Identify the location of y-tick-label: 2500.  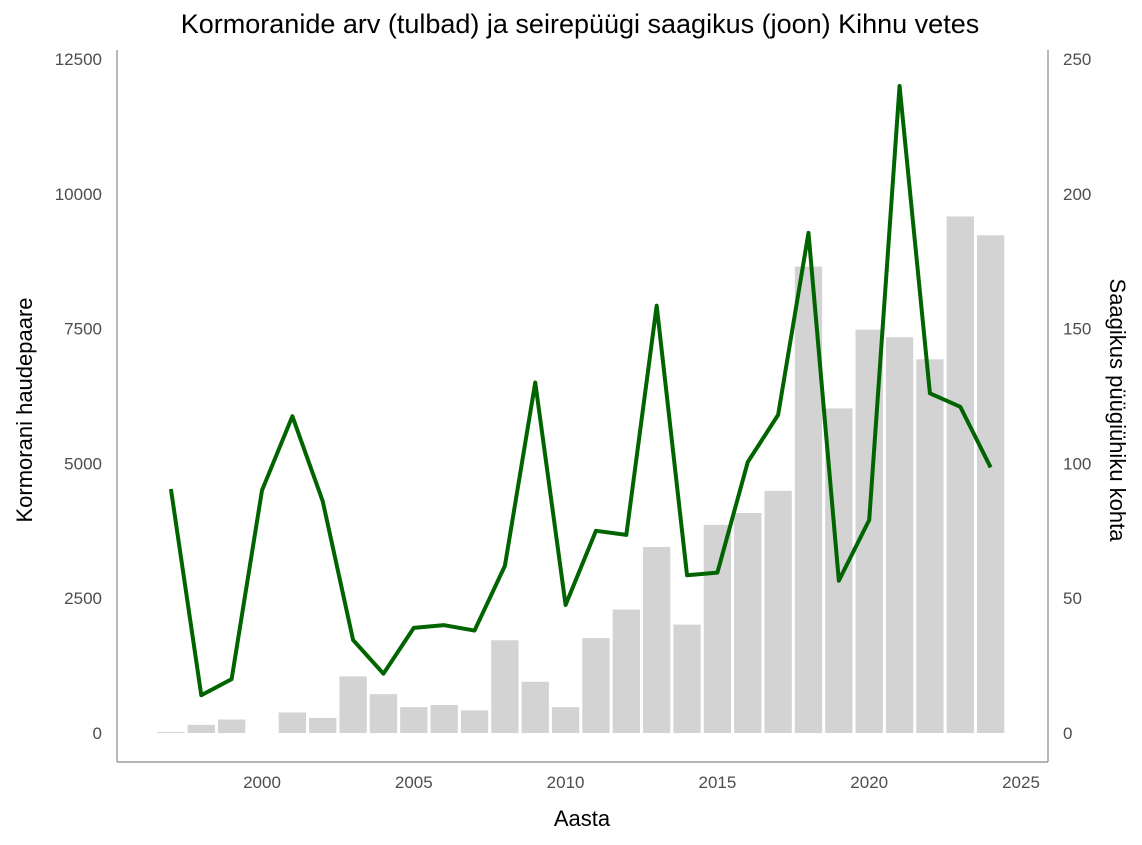
(83, 598).